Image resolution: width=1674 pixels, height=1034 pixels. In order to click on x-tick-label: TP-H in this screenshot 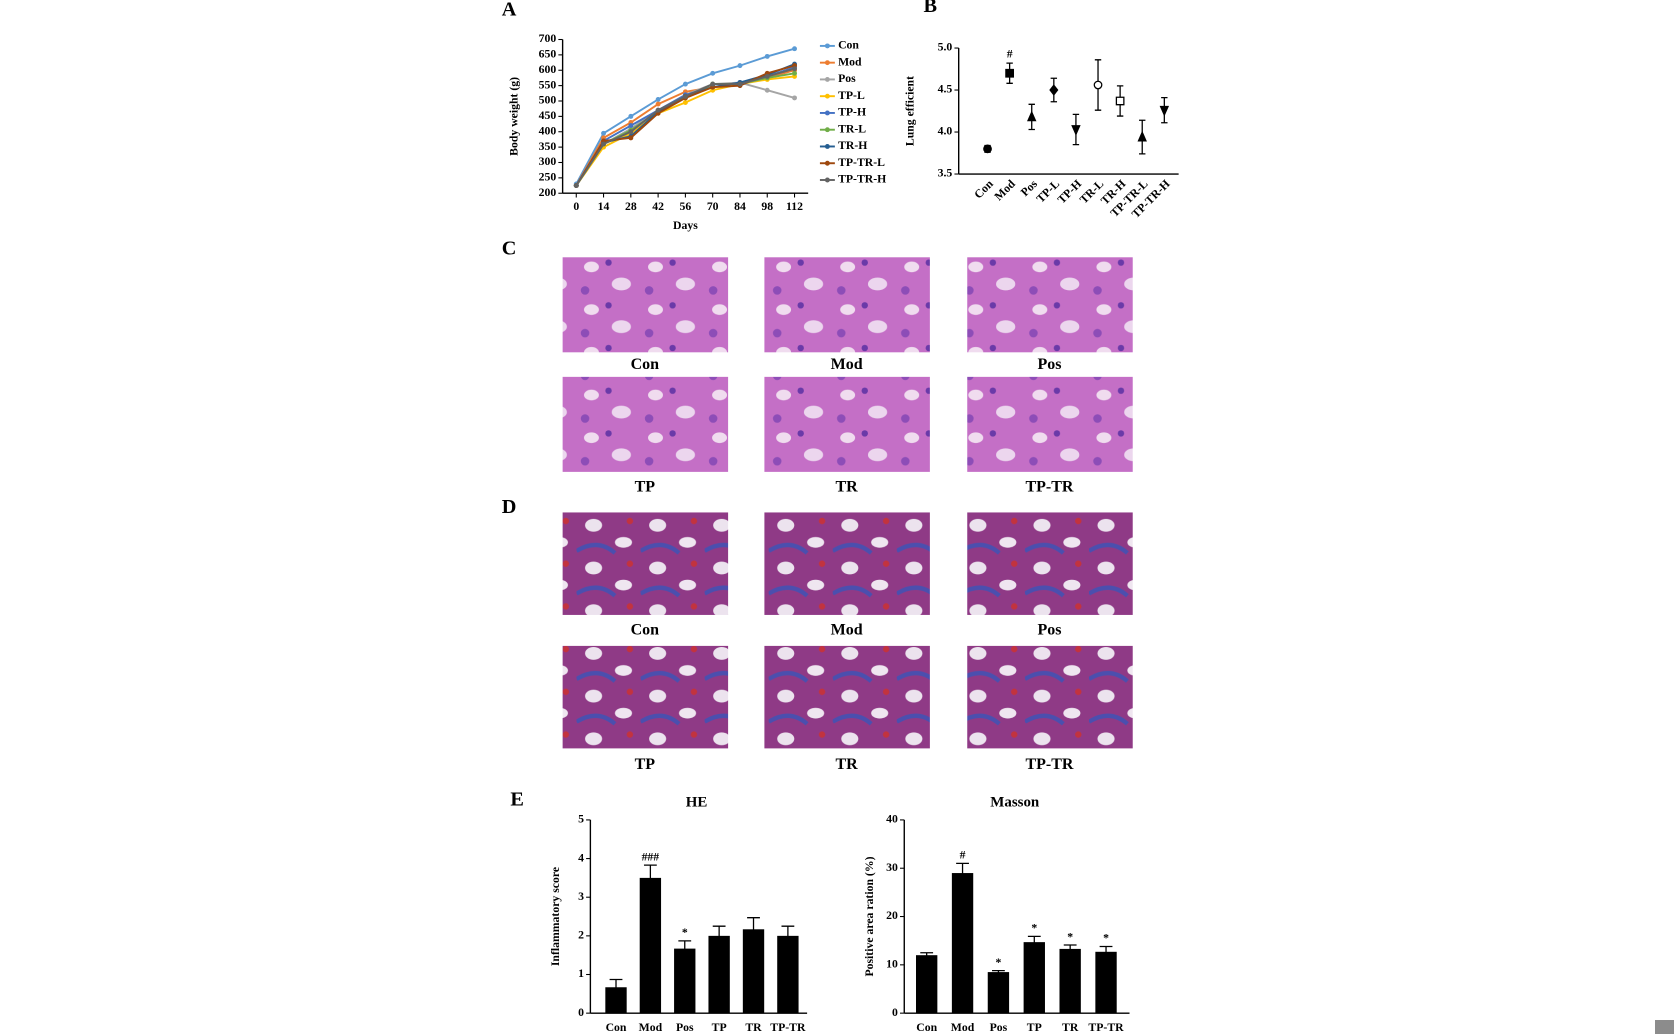, I will do `click(1069, 191)`.